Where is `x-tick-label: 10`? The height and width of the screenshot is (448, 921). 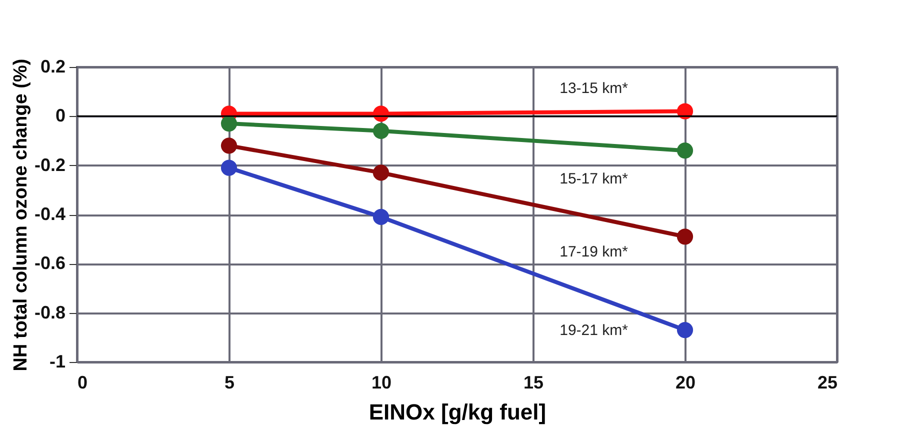 x-tick-label: 10 is located at coordinates (381, 382).